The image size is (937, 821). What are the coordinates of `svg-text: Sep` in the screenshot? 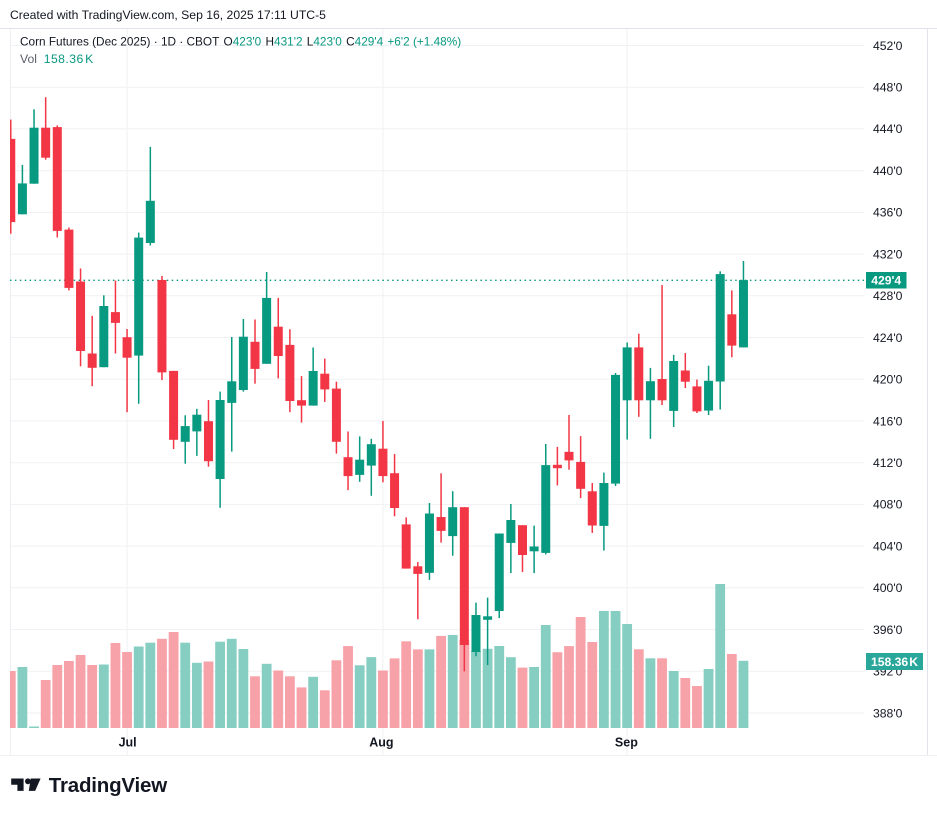 It's located at (626, 743).